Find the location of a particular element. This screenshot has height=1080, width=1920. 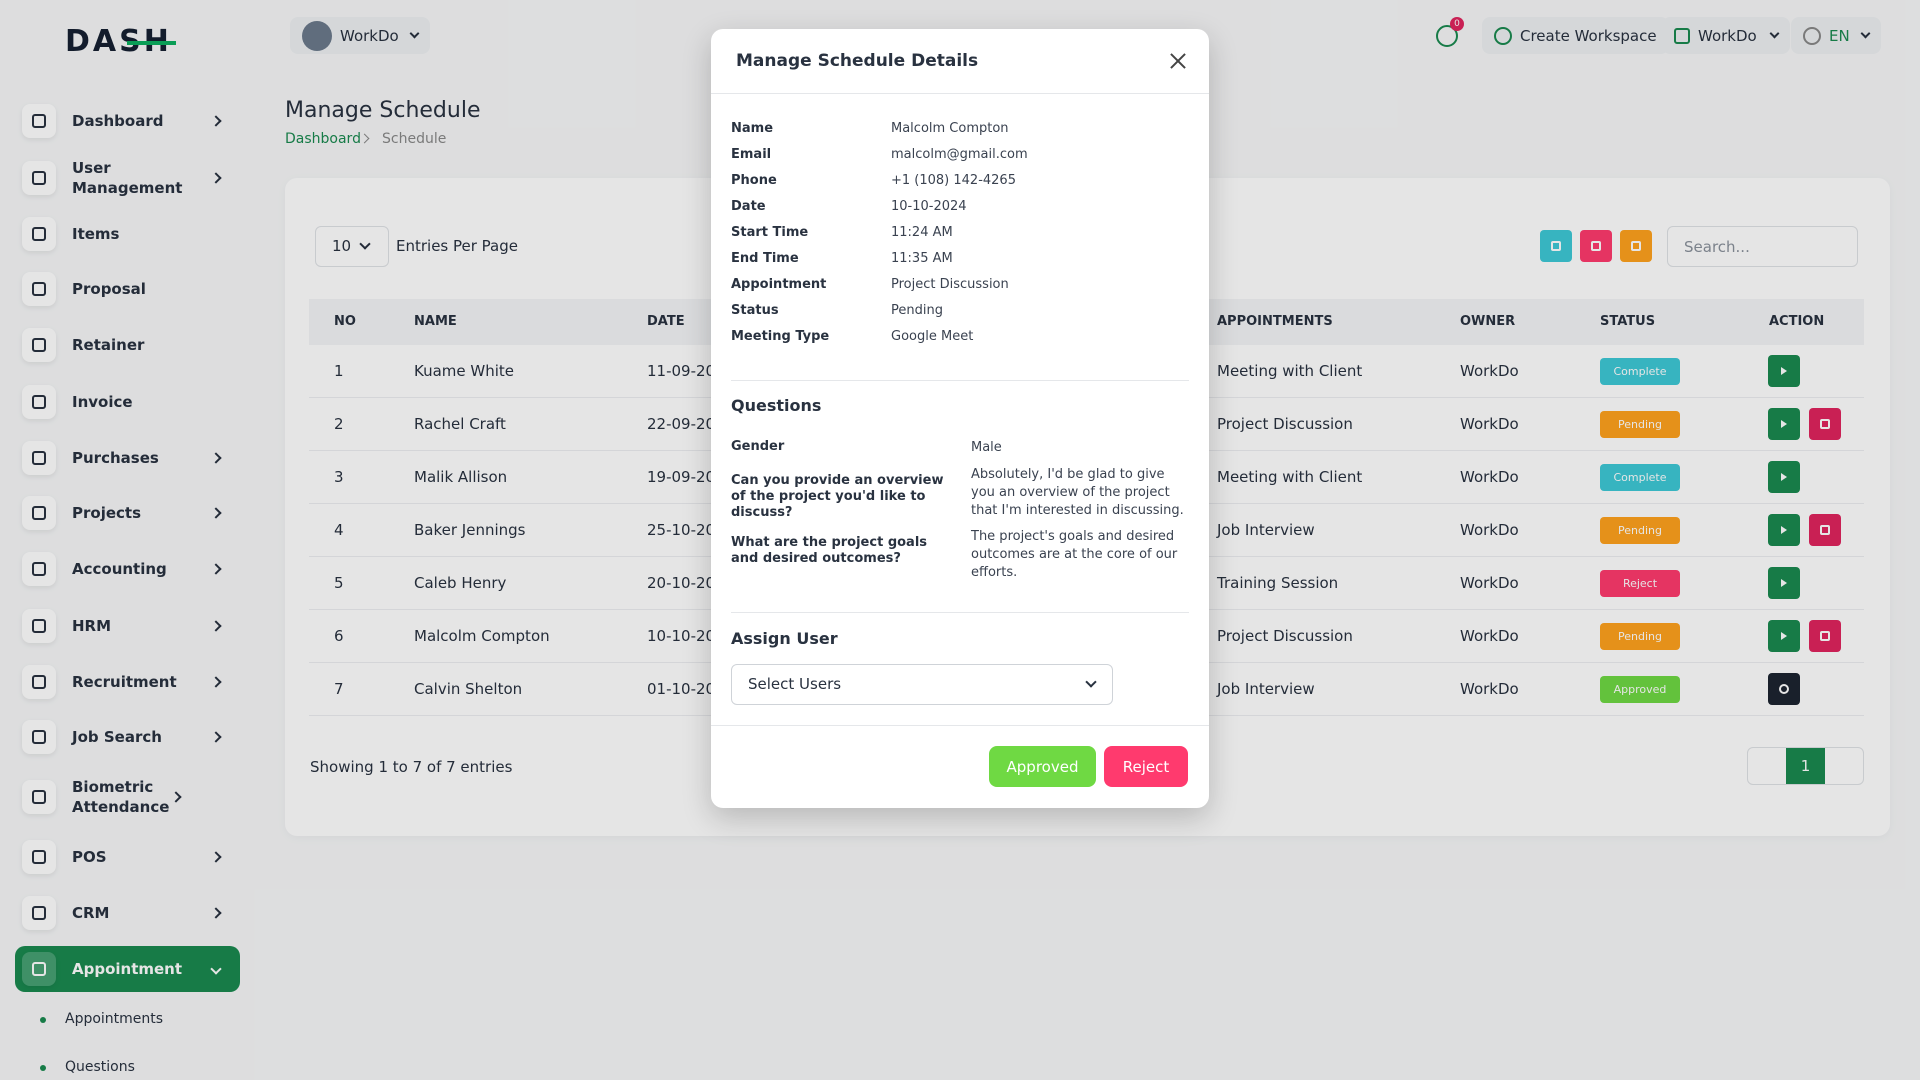

sidebar-label: Accounting is located at coordinates (119, 569).